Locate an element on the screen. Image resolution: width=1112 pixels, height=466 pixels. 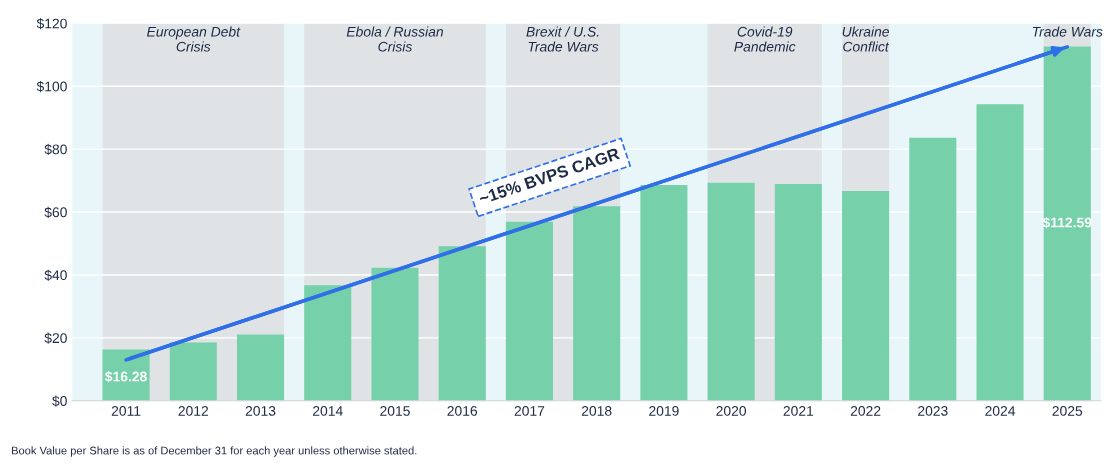
y-tick-label: $0 is located at coordinates (59, 401).